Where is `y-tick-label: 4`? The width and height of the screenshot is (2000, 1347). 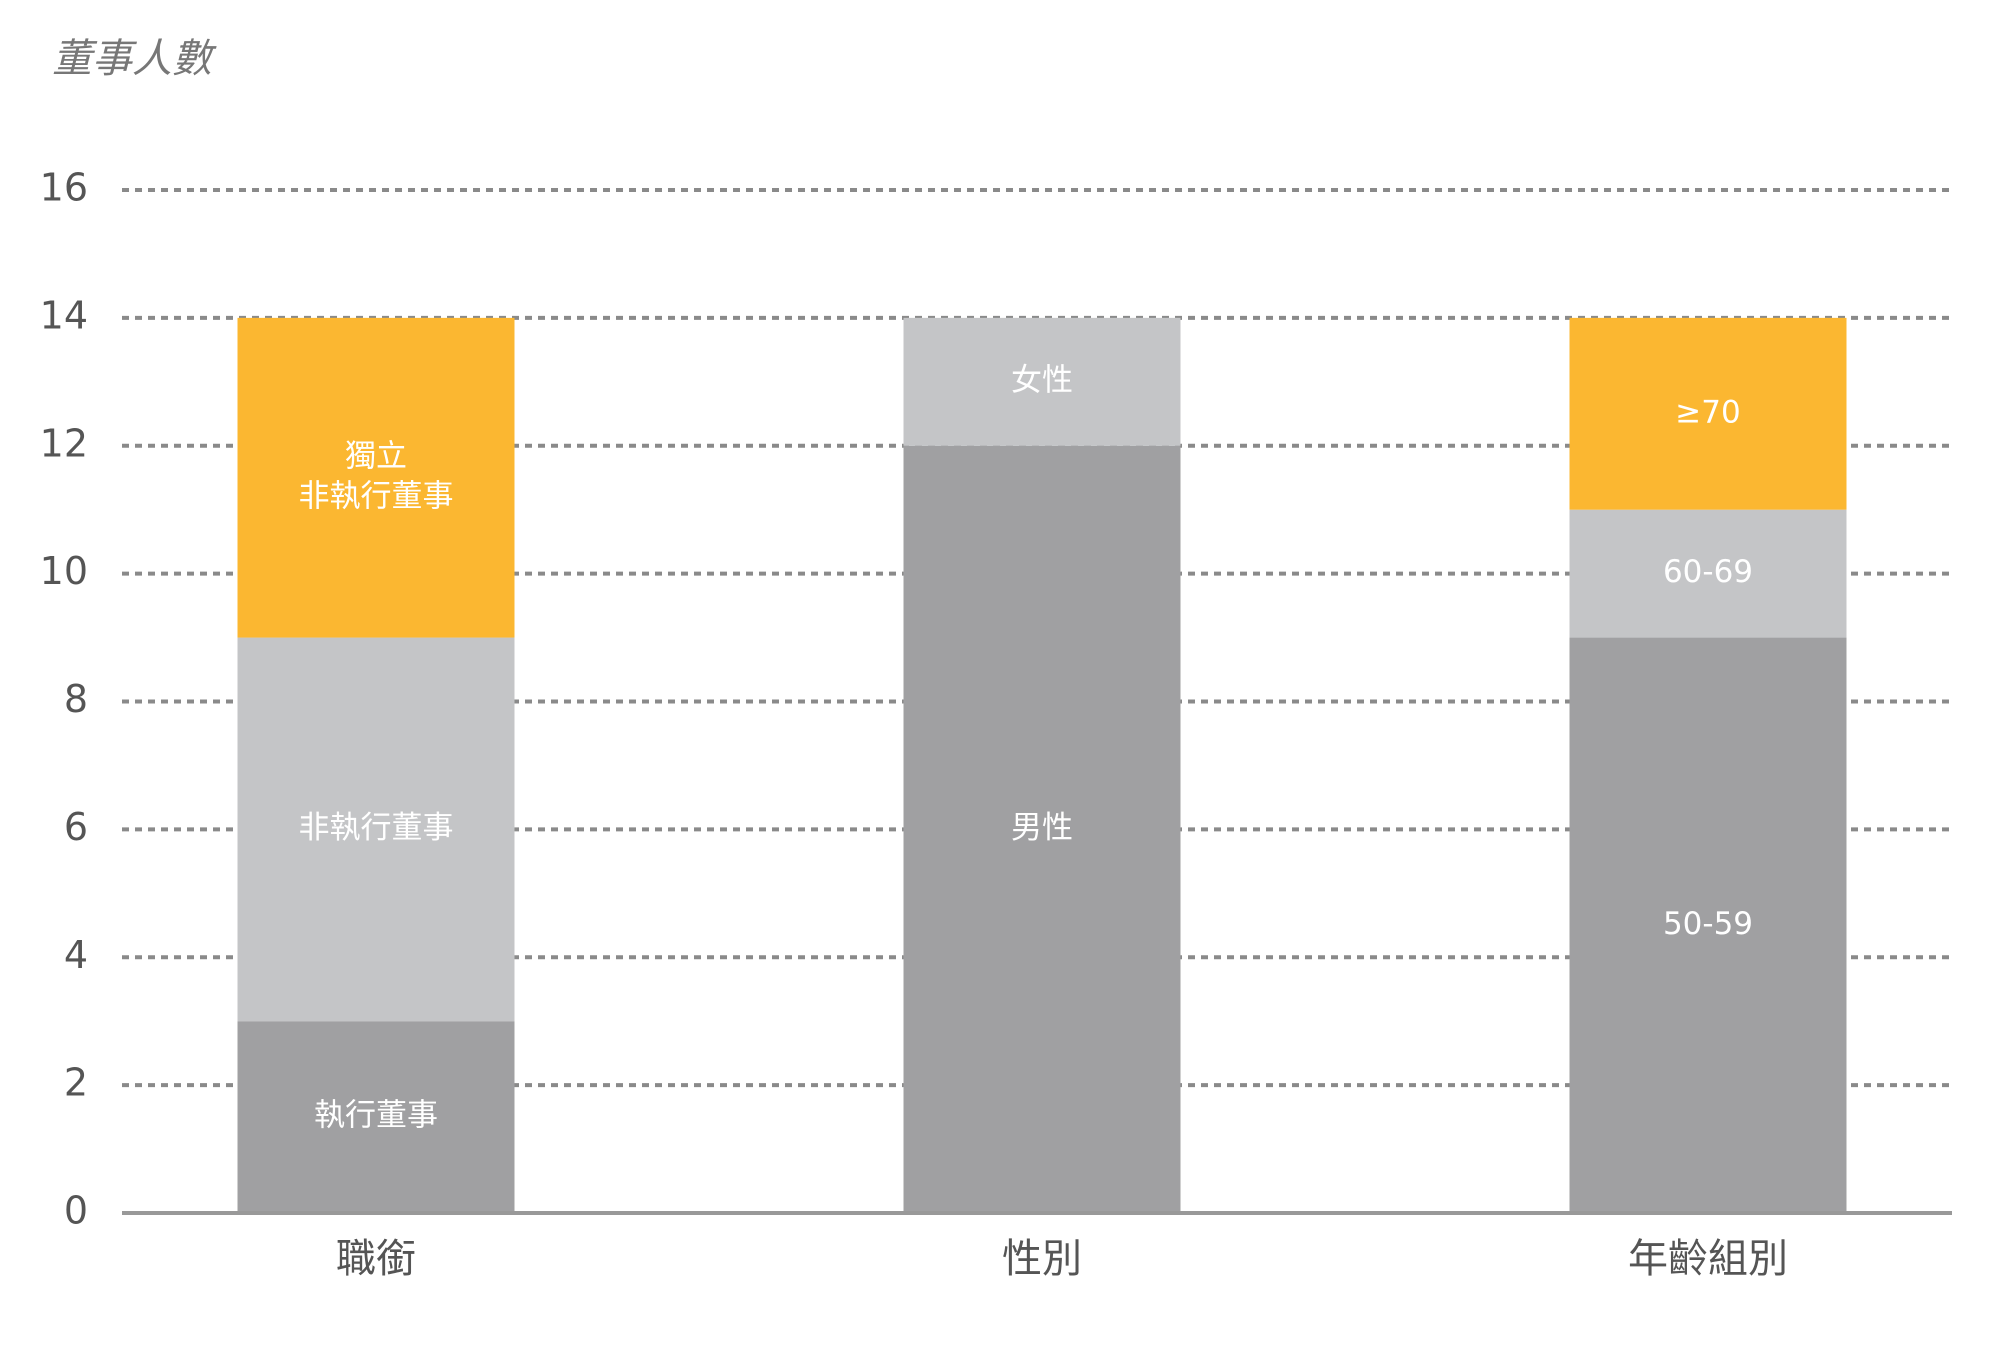 y-tick-label: 4 is located at coordinates (76, 955).